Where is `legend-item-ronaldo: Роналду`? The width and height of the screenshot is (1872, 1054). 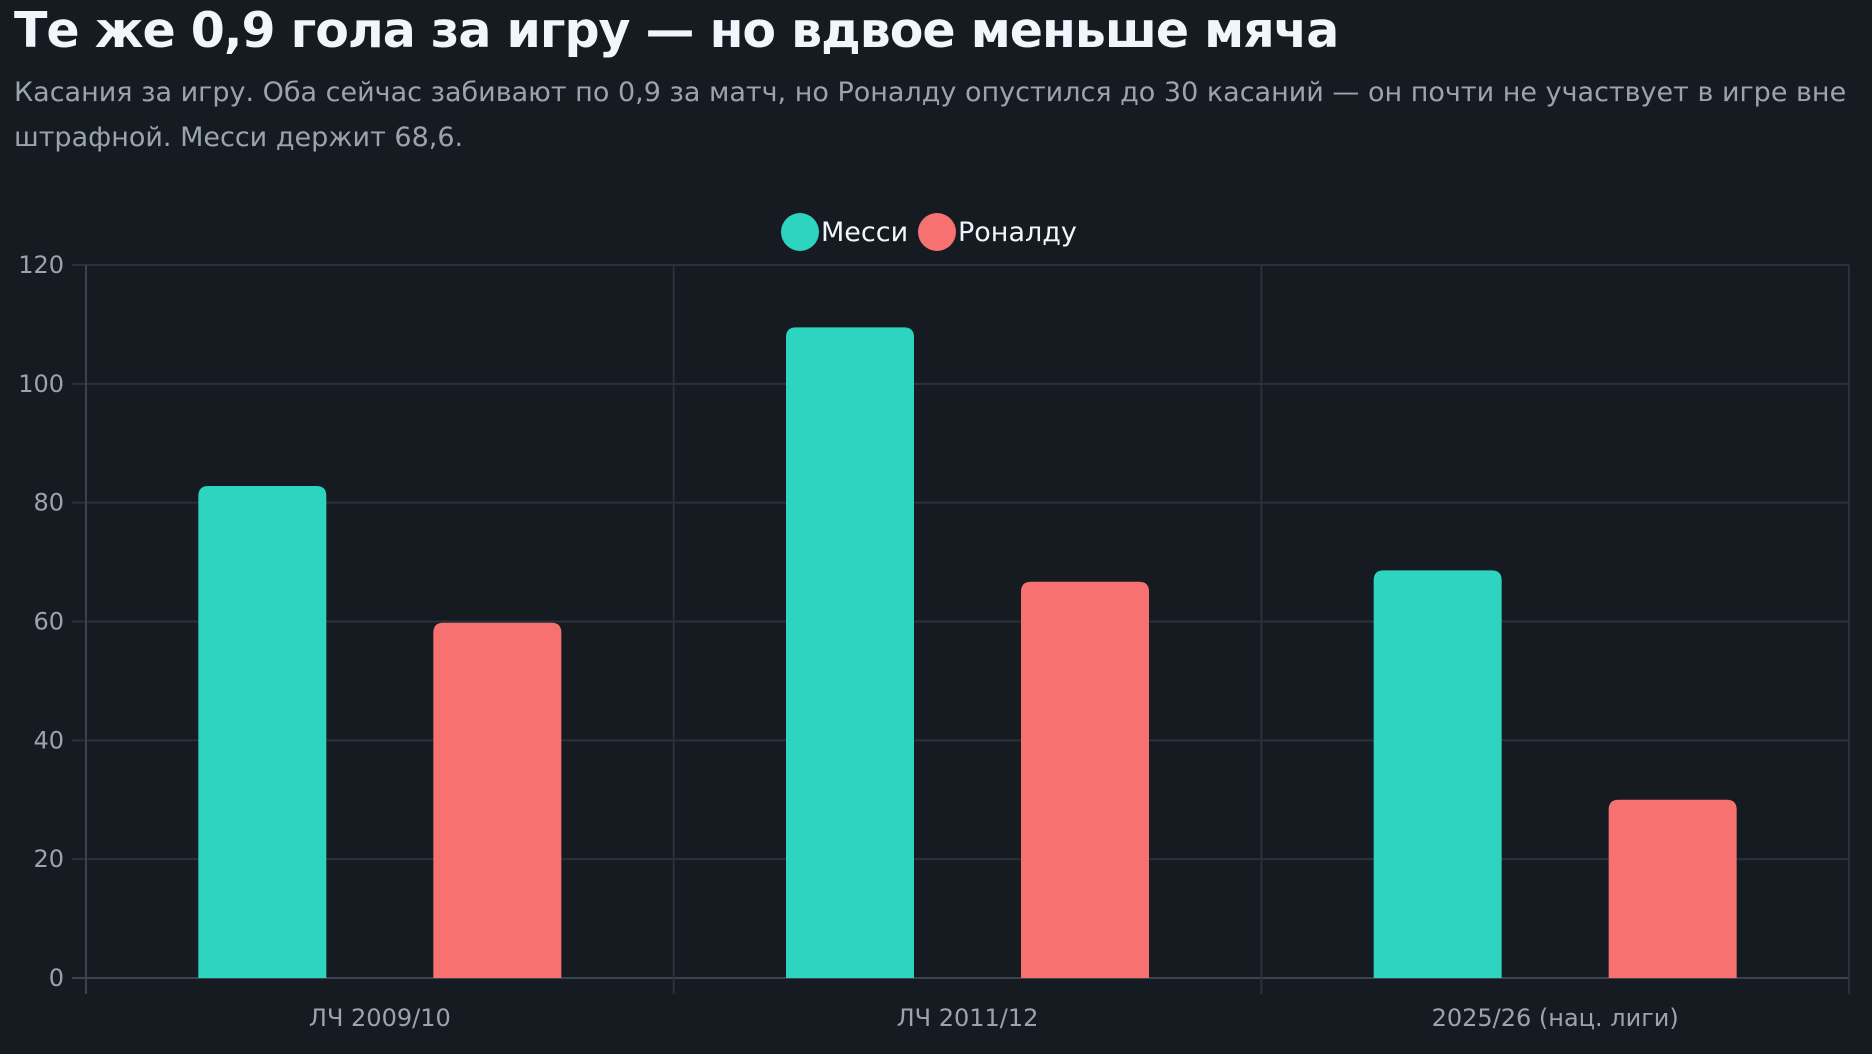
legend-item-ronaldo: Роналду is located at coordinates (997, 232).